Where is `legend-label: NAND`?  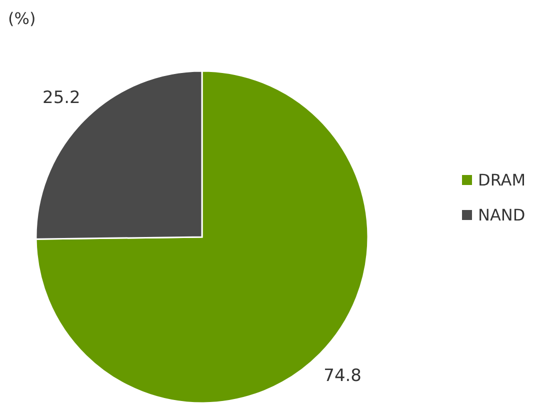 legend-label: NAND is located at coordinates (502, 215).